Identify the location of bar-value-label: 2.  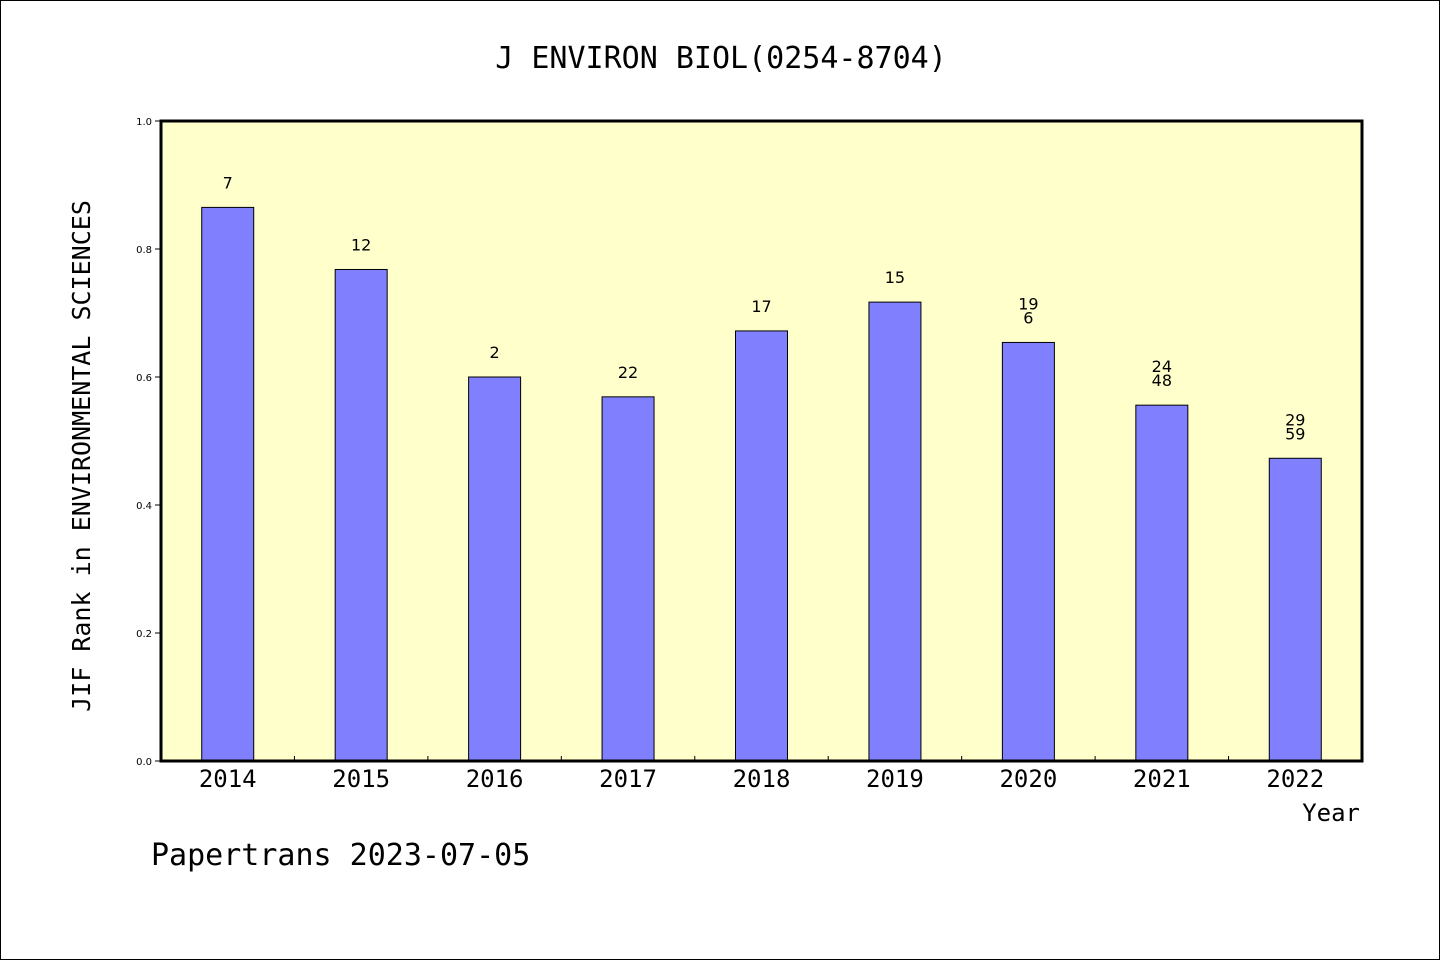
(495, 352).